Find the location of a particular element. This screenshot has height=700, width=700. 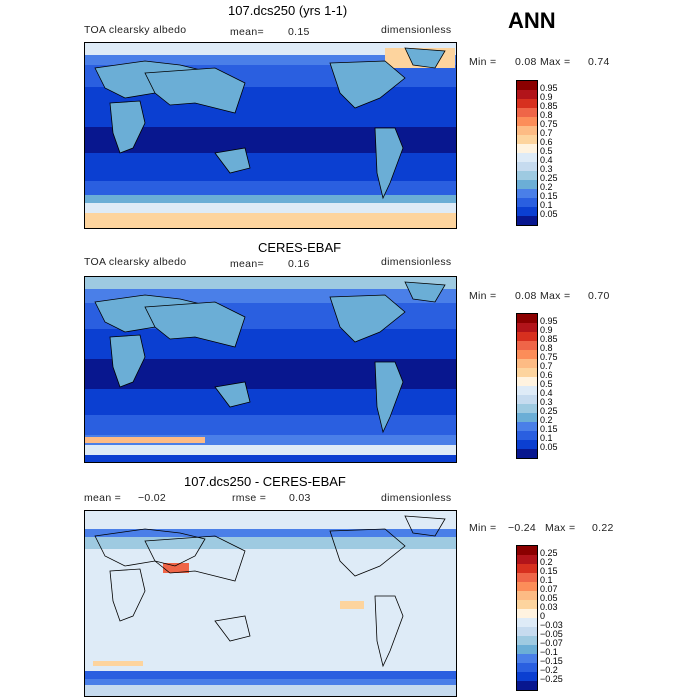

panel-3-max-value: 0.22 is located at coordinates (603, 528).